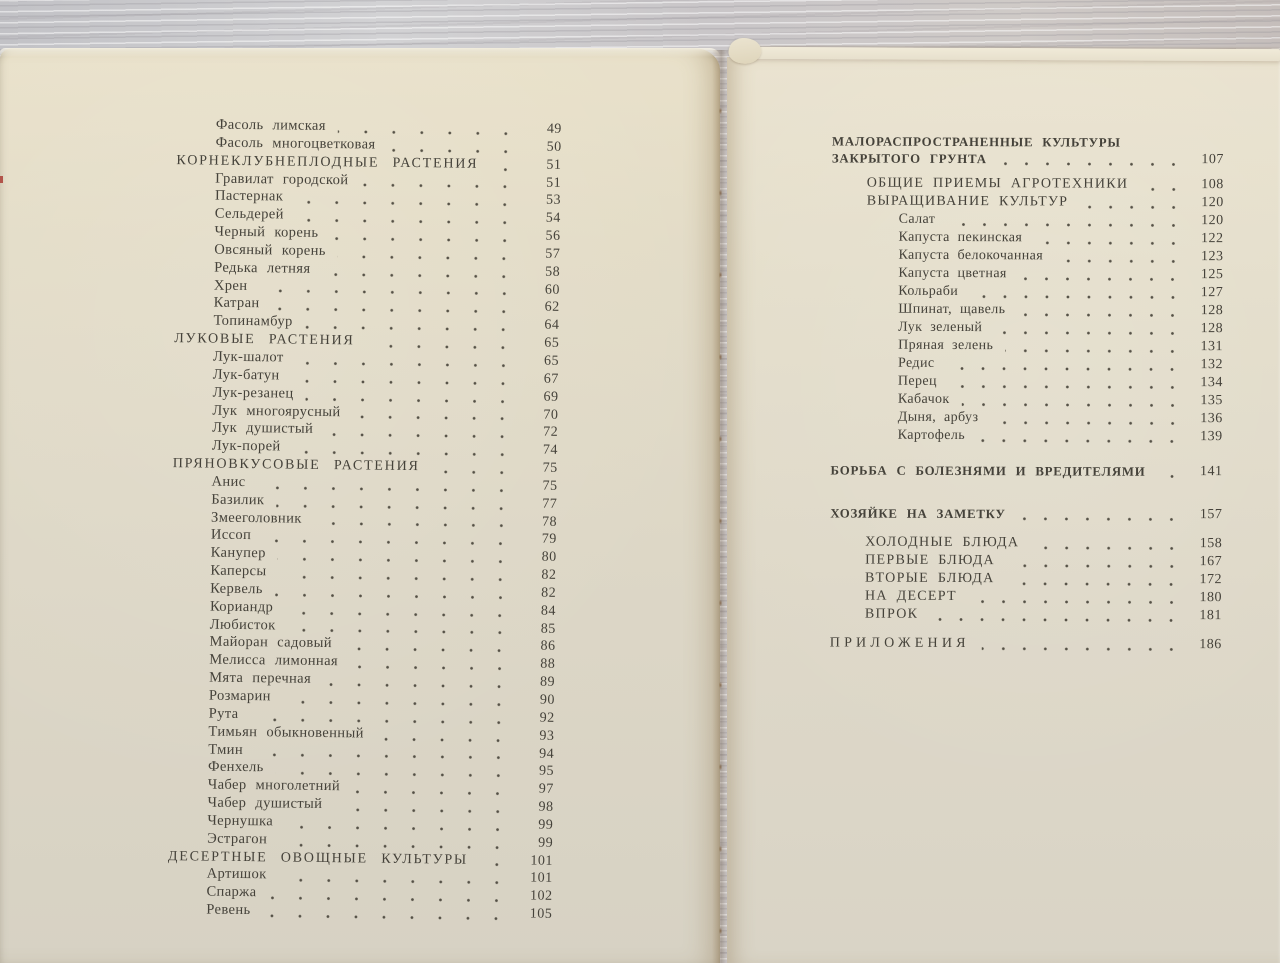  I want to click on toc-entry-page: 101, so click(542, 861).